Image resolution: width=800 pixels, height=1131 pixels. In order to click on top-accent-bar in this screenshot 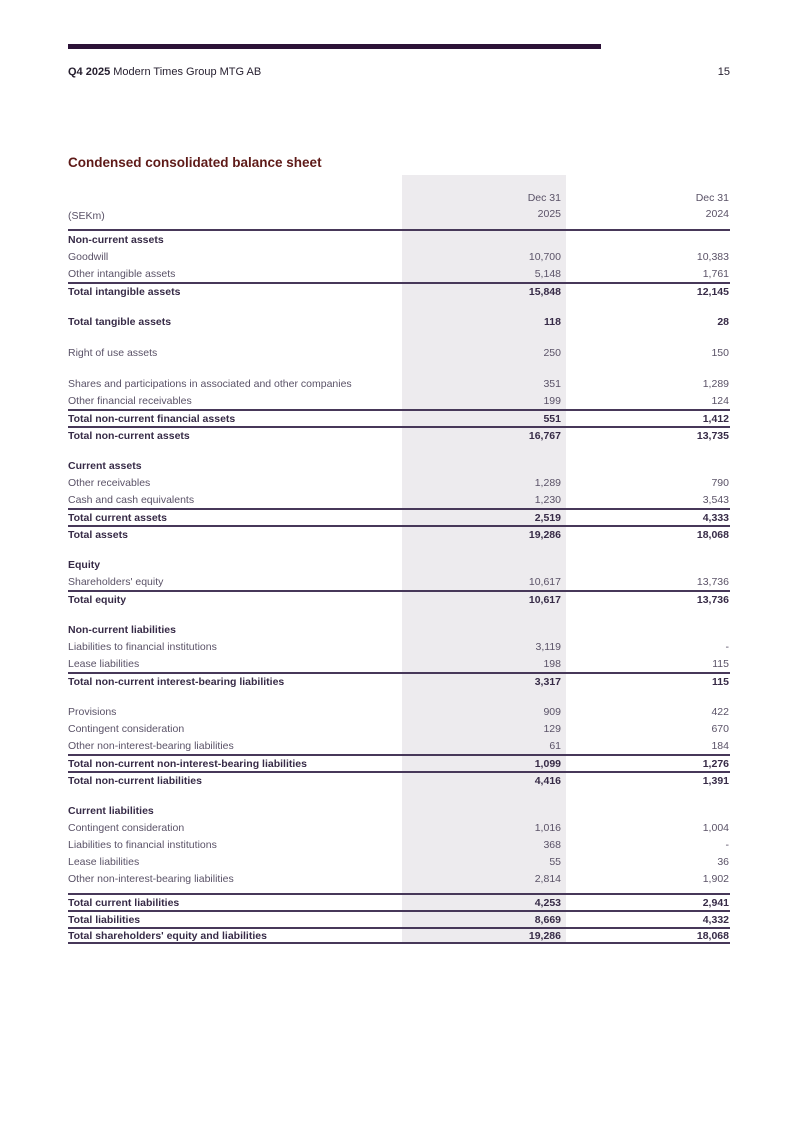, I will do `click(334, 46)`.